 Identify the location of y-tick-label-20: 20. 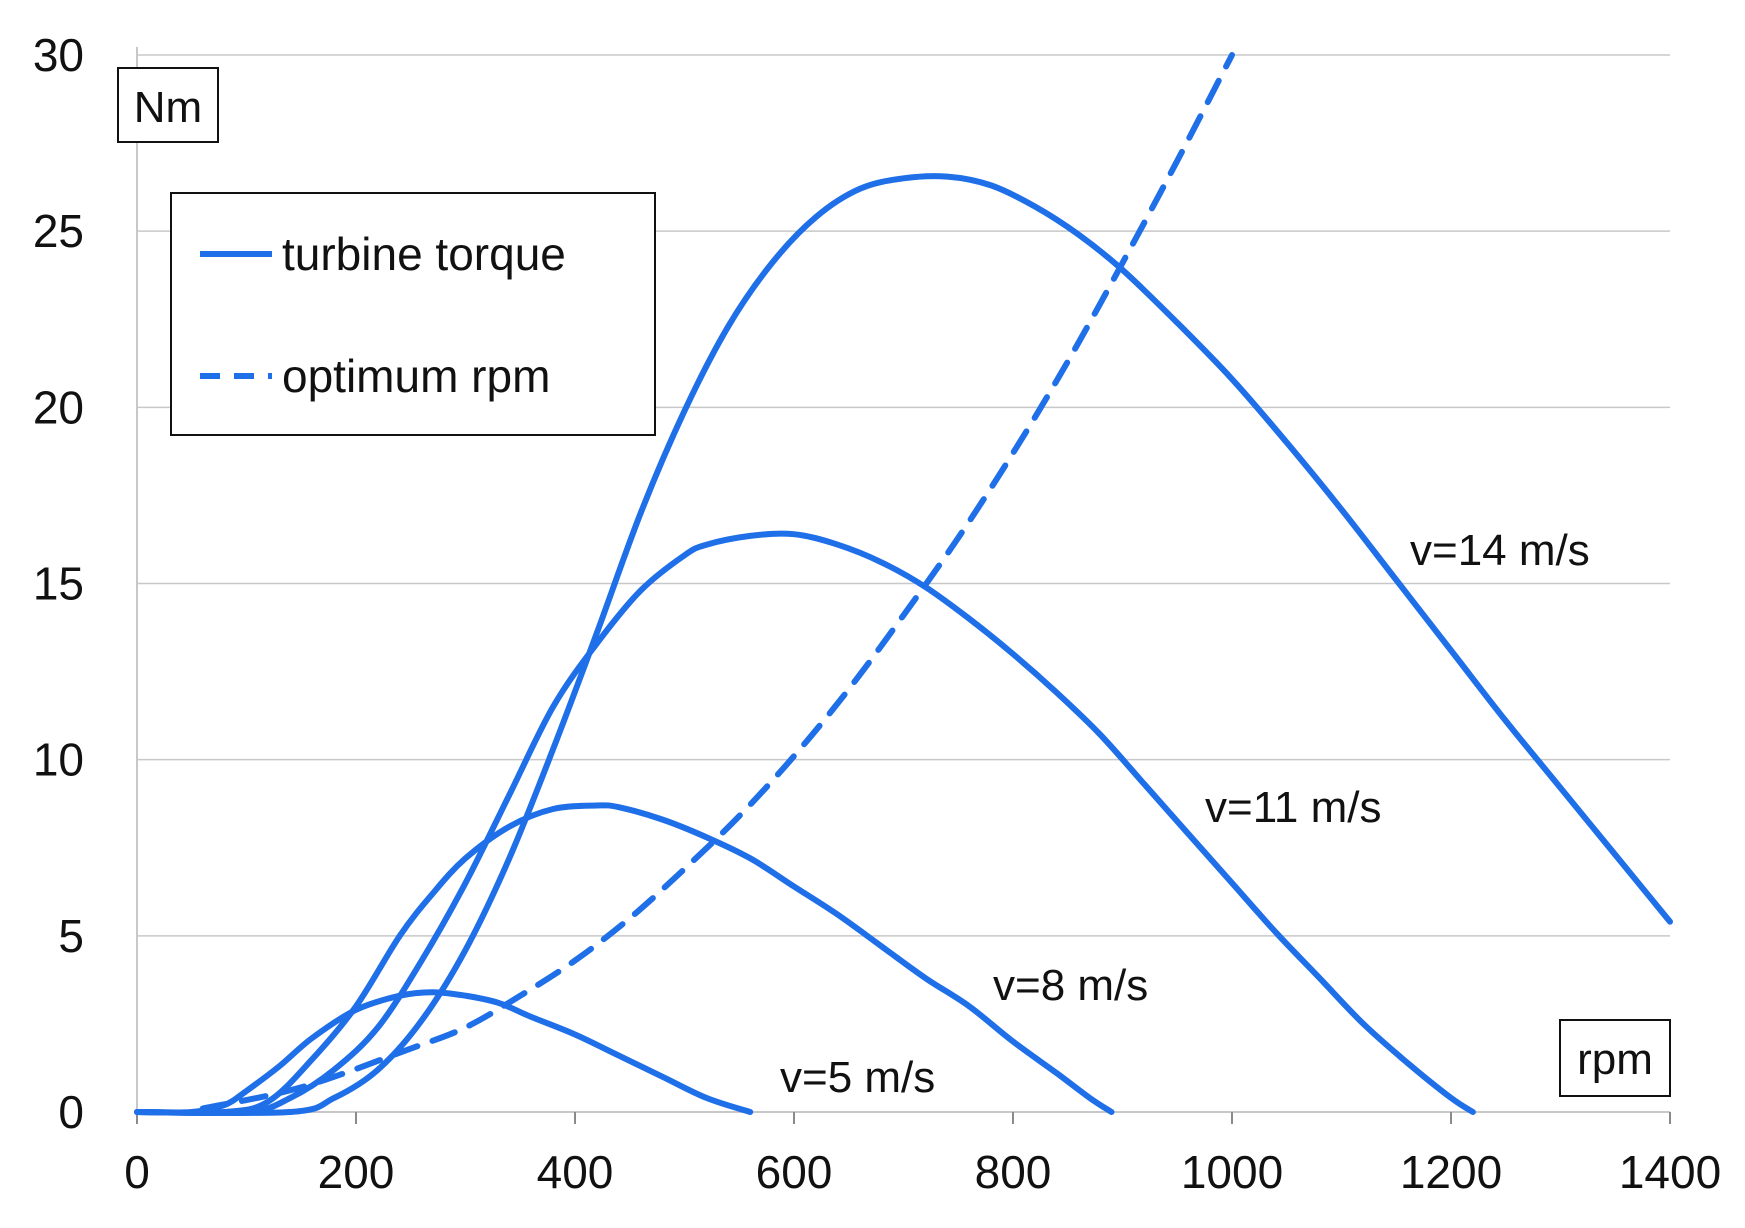
(58, 407).